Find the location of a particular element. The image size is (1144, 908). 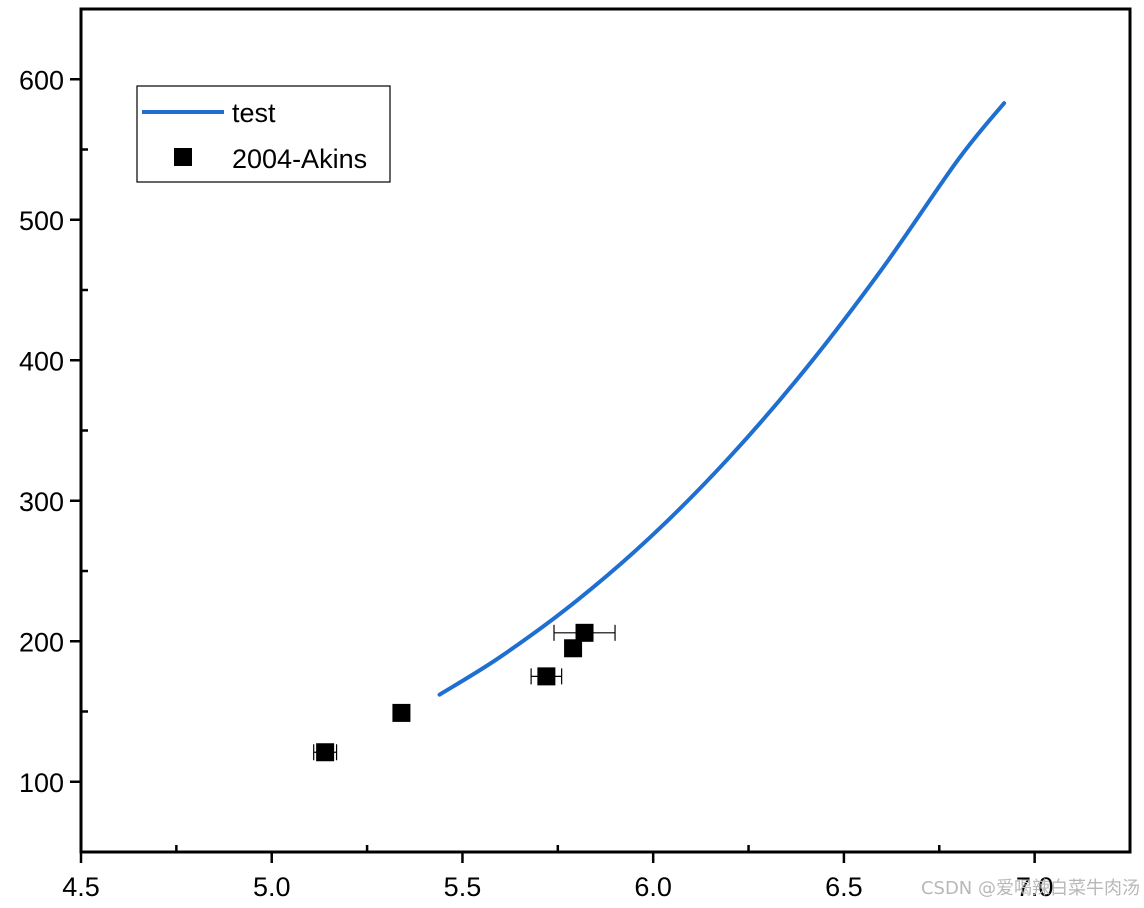

watermark: CSDN @爱喝辣白菜牛肉汤 is located at coordinates (1030, 888).